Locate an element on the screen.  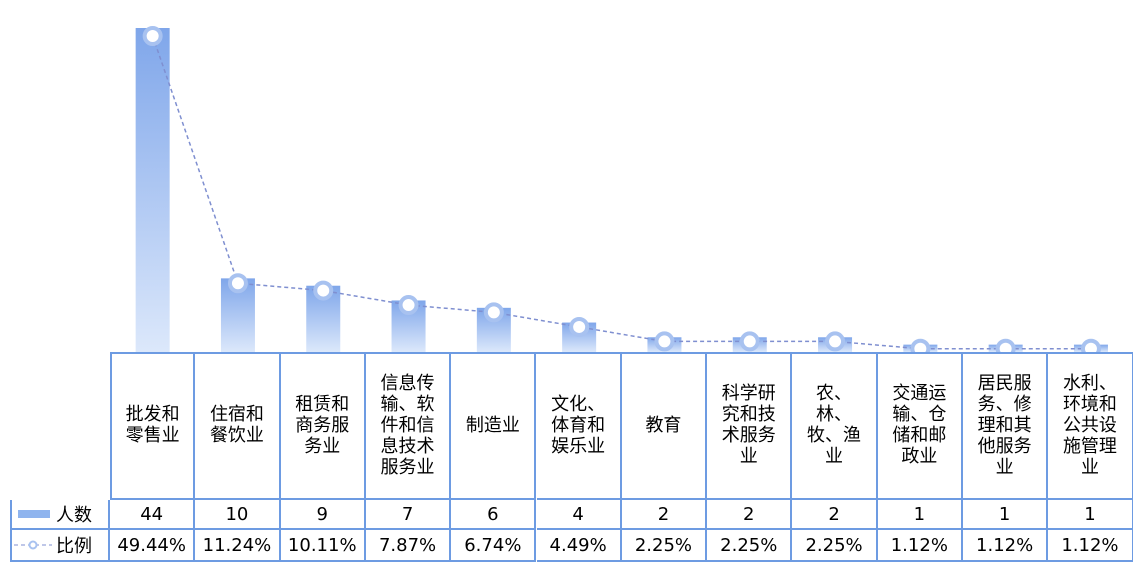
bar is located at coordinates (152, 190).